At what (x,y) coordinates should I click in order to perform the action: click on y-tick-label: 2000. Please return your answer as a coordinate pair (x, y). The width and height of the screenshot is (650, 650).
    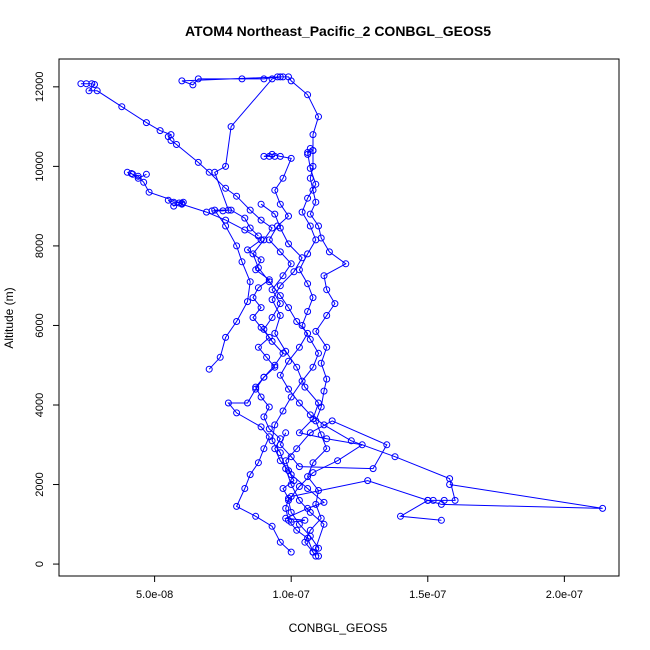
    Looking at the image, I should click on (40, 484).